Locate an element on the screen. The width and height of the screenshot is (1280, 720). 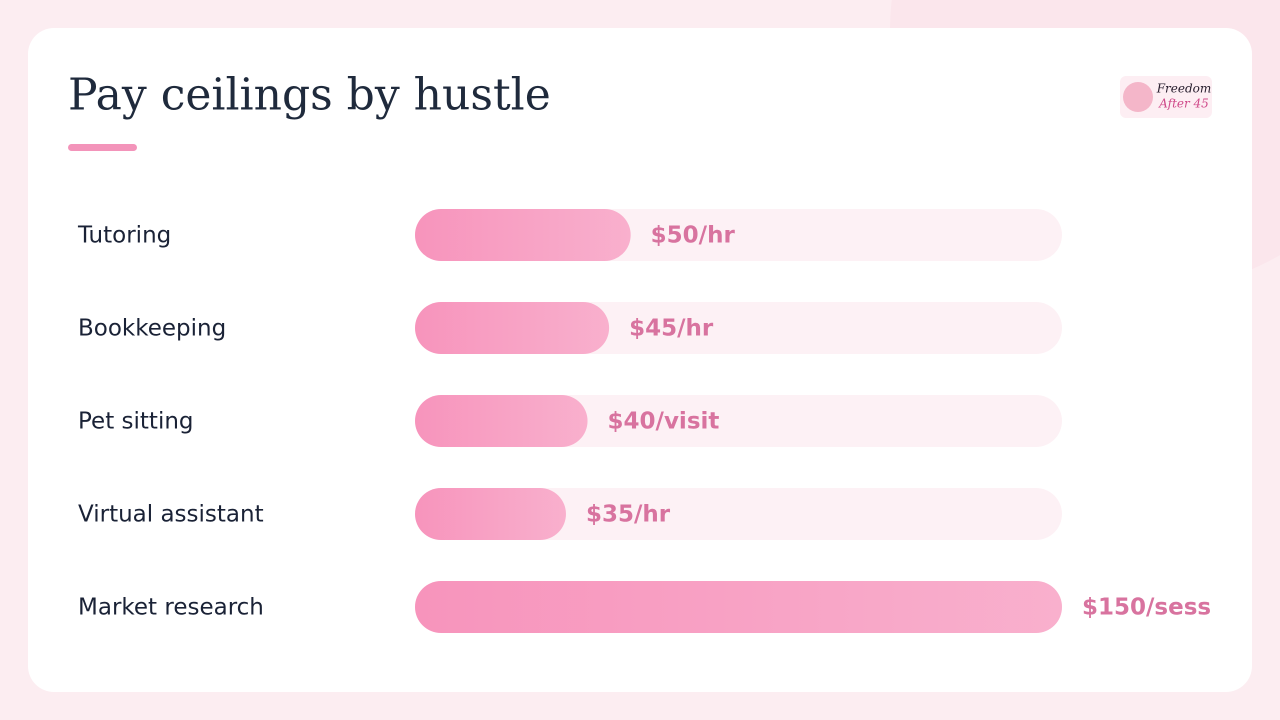
logo: Freedom After 45 is located at coordinates (1166, 97).